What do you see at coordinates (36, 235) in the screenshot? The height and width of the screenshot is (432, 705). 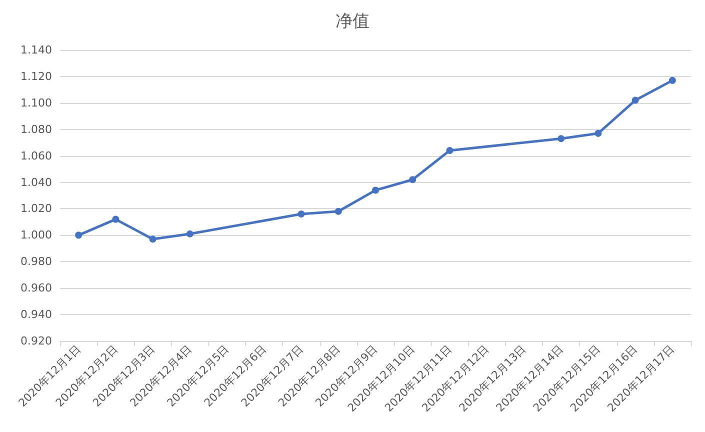 I see `y-tick-label: 1.000` at bounding box center [36, 235].